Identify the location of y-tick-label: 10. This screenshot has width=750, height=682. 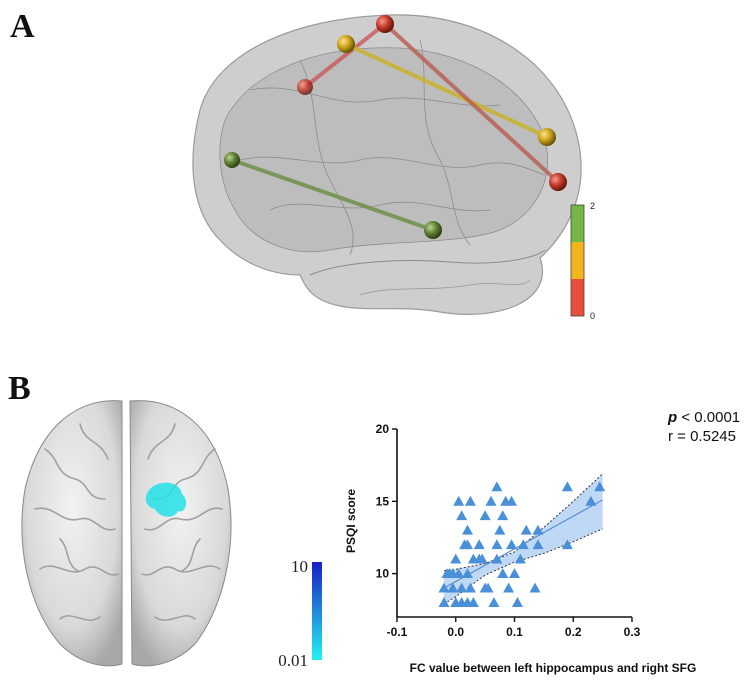
(383, 574).